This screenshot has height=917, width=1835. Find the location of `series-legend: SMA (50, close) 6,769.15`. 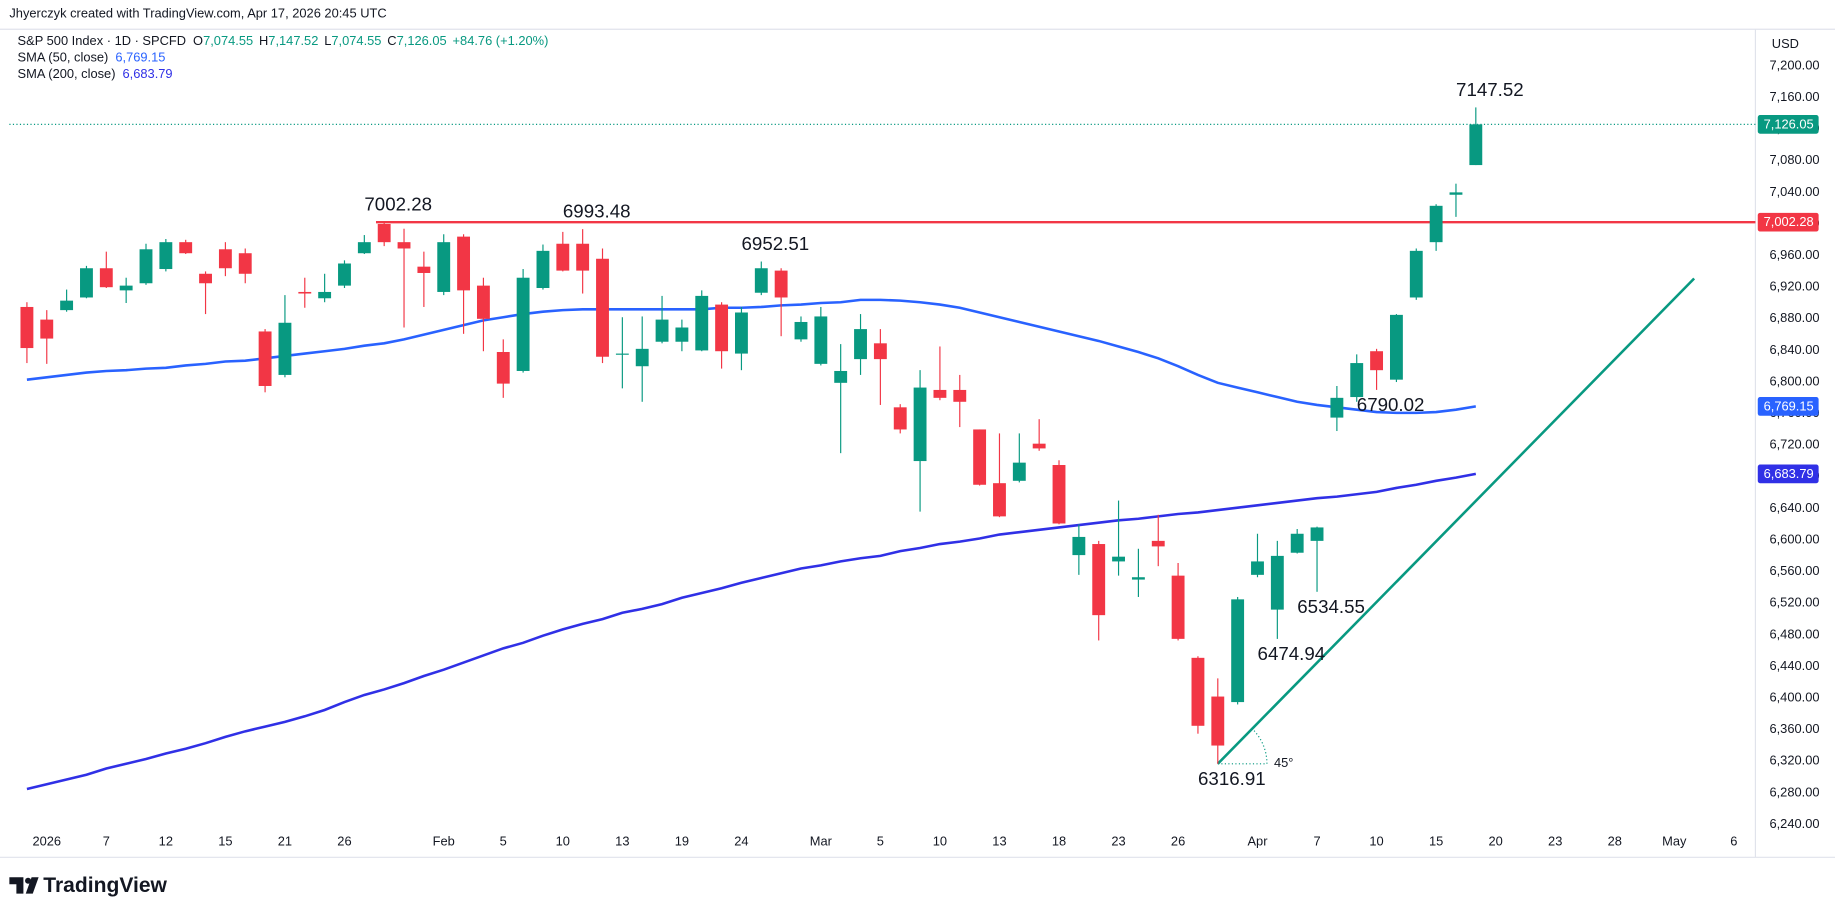

series-legend: SMA (50, close) 6,769.15 is located at coordinates (92, 57).